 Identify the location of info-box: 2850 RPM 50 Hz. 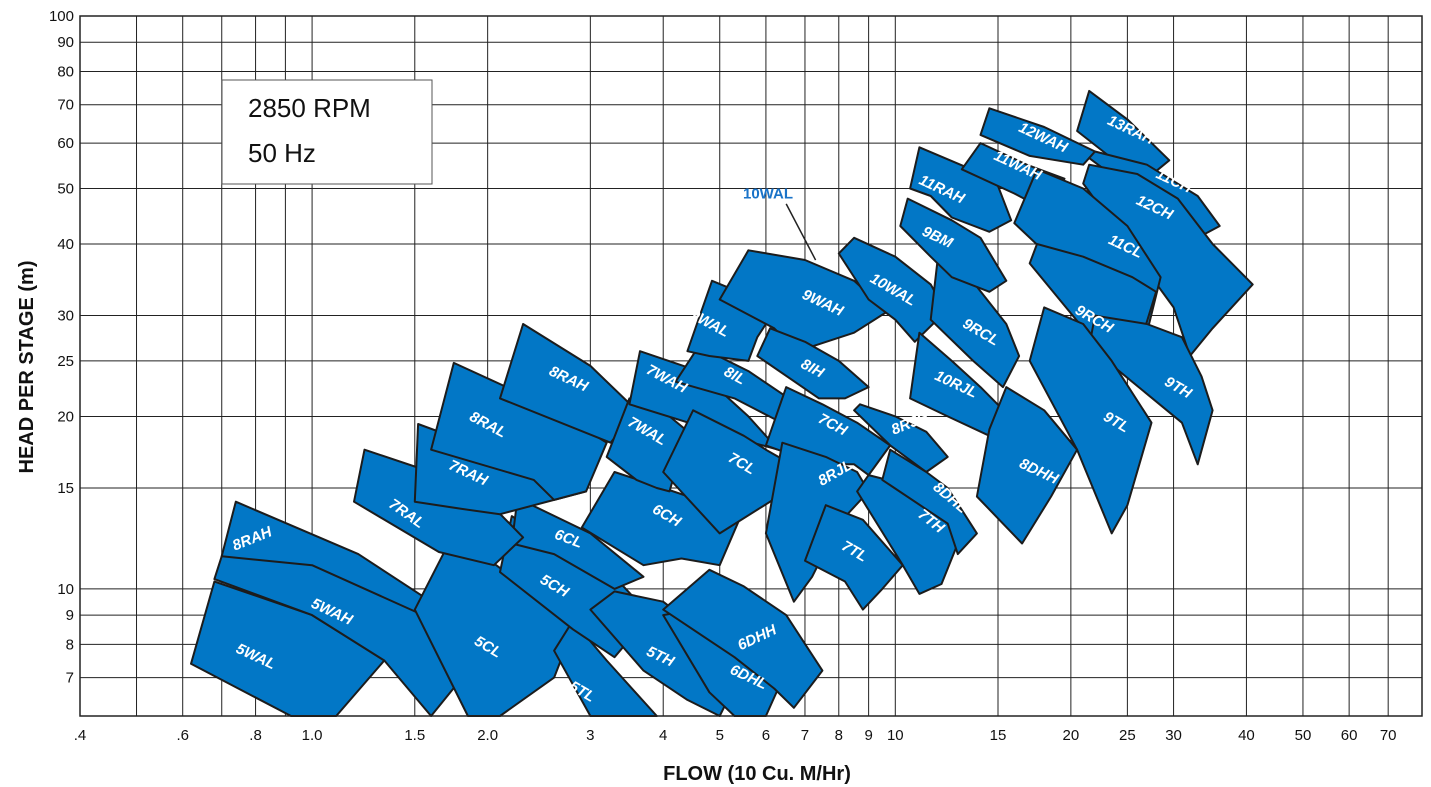
(327, 132).